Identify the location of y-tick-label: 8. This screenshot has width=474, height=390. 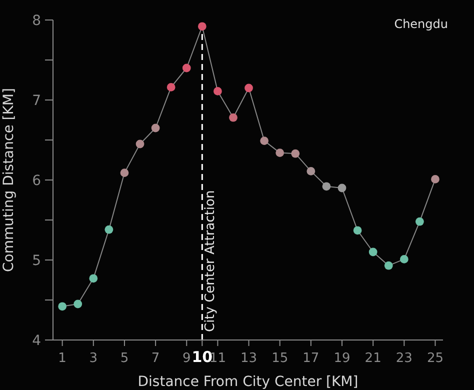
(36, 21).